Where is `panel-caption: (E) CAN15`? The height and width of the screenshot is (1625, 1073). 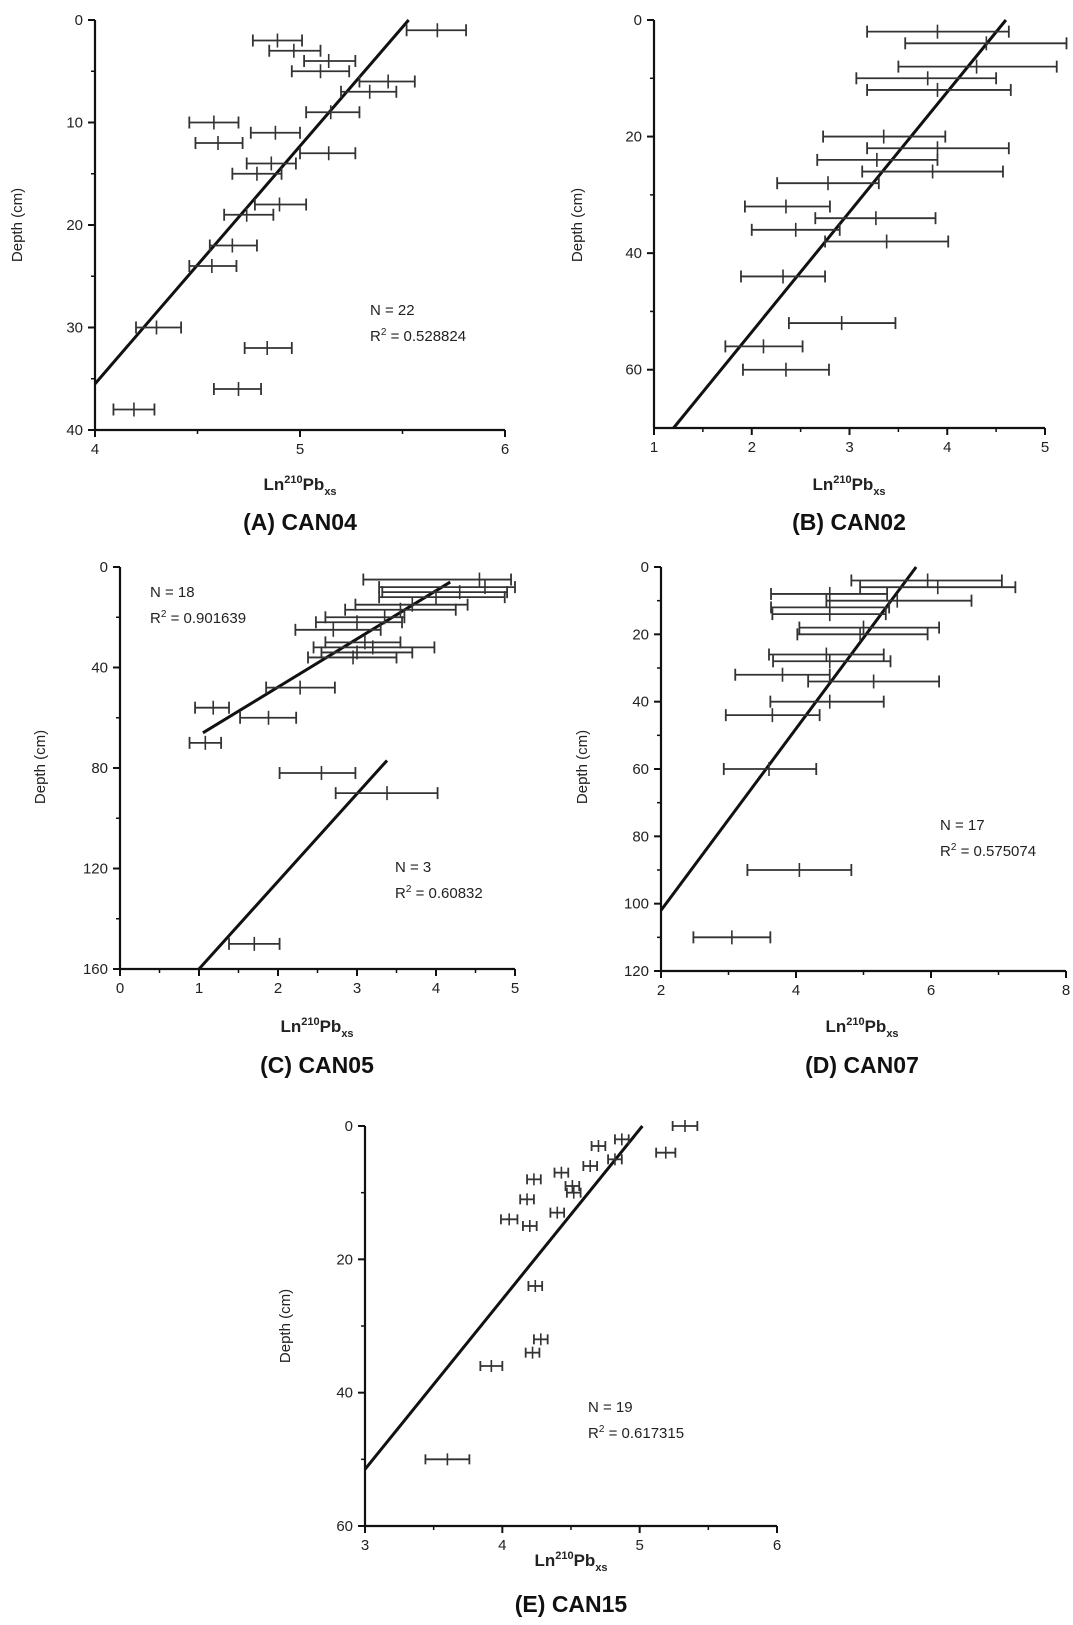
panel-caption: (E) CAN15 is located at coordinates (571, 1604).